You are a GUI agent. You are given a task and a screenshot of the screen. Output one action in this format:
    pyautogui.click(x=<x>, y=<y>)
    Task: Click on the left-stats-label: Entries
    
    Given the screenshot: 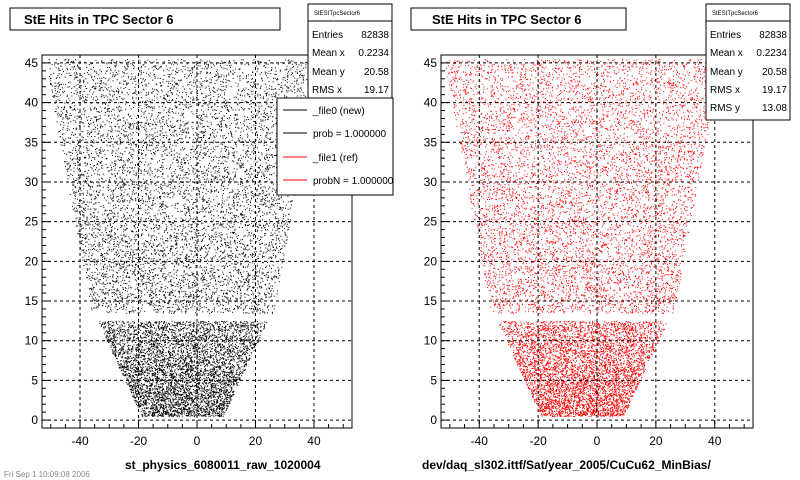 What is the action you would take?
    pyautogui.click(x=327, y=35)
    